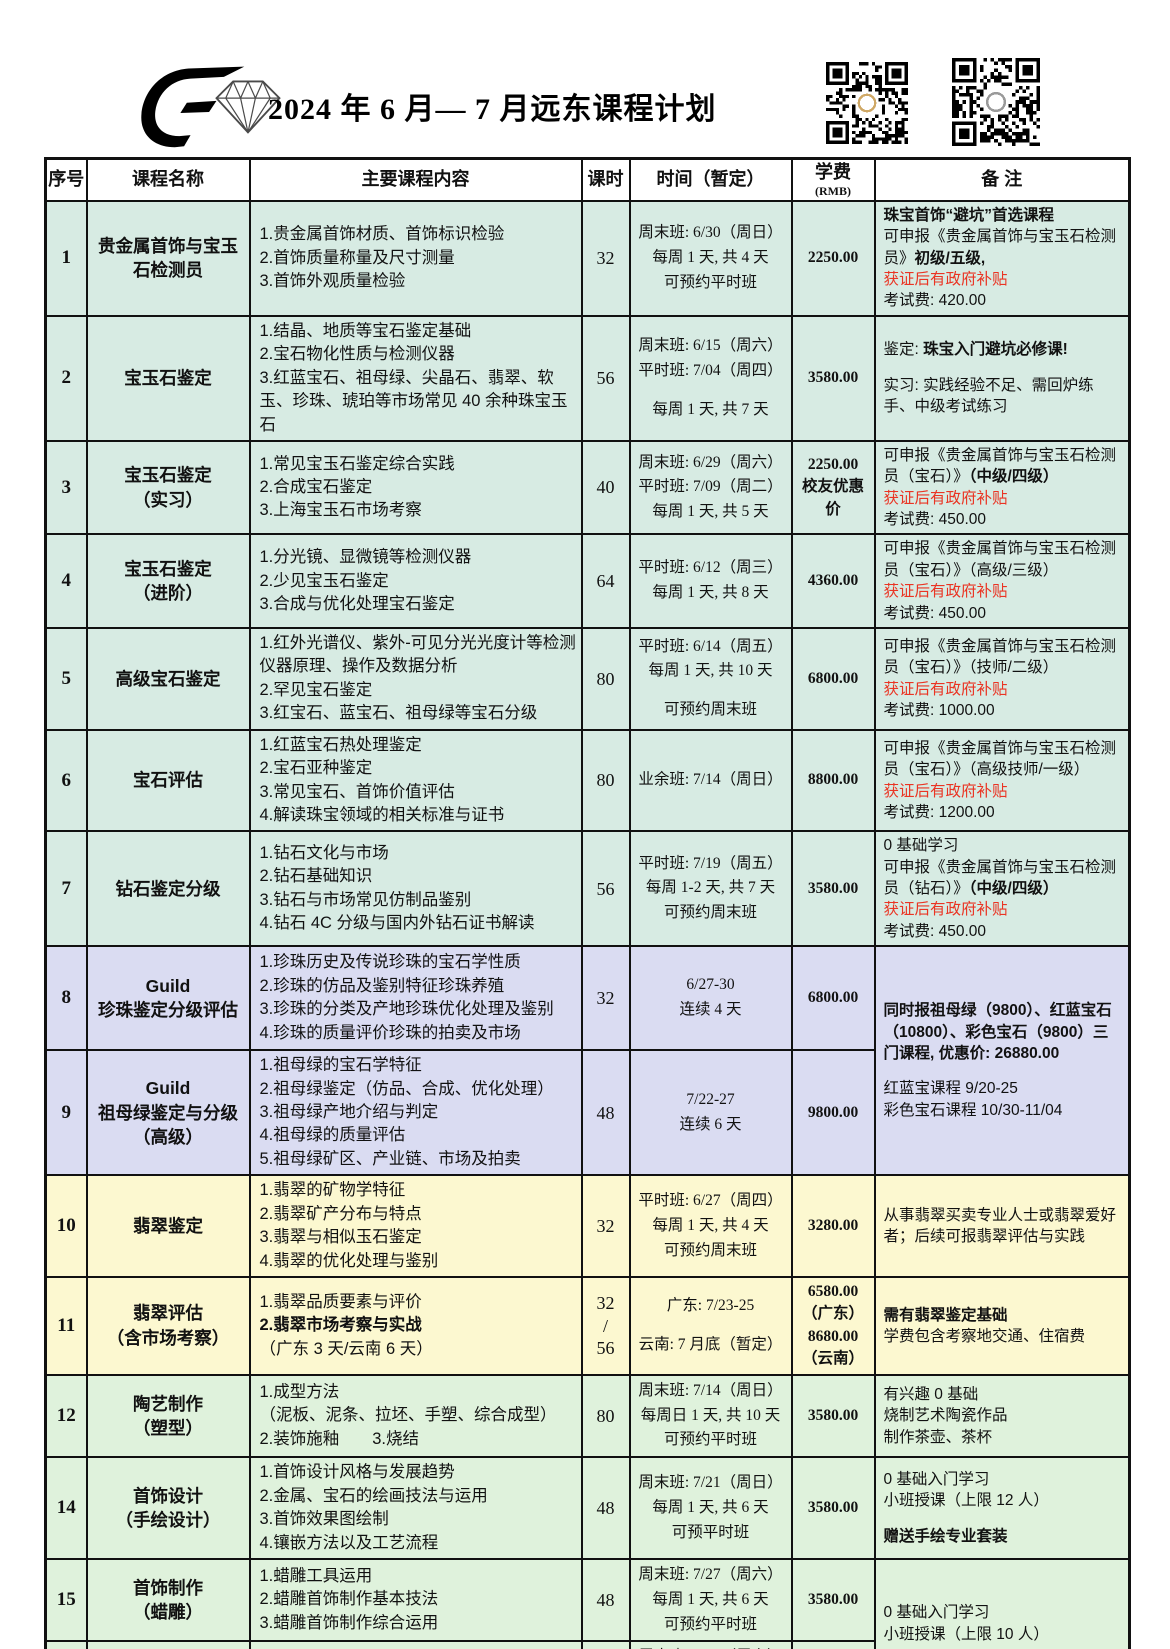 The height and width of the screenshot is (1649, 1170). I want to click on col-header-name: 课程名称, so click(168, 179).